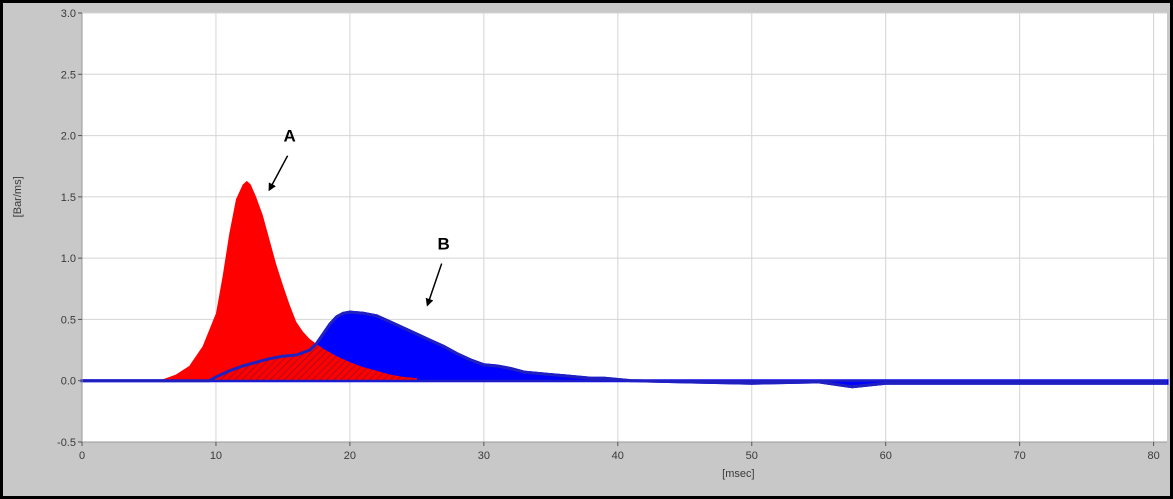 The image size is (1173, 499). I want to click on y-tick-label: 2.0, so click(68, 137).